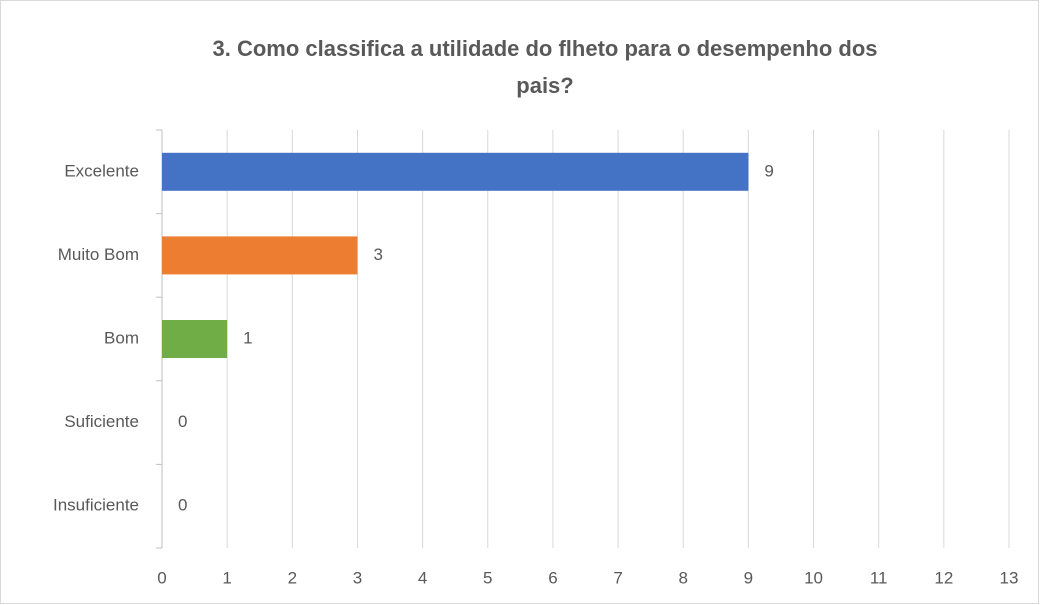 The height and width of the screenshot is (605, 1040). Describe the element at coordinates (101, 170) in the screenshot. I see `y-tick-label: Excelente` at that location.